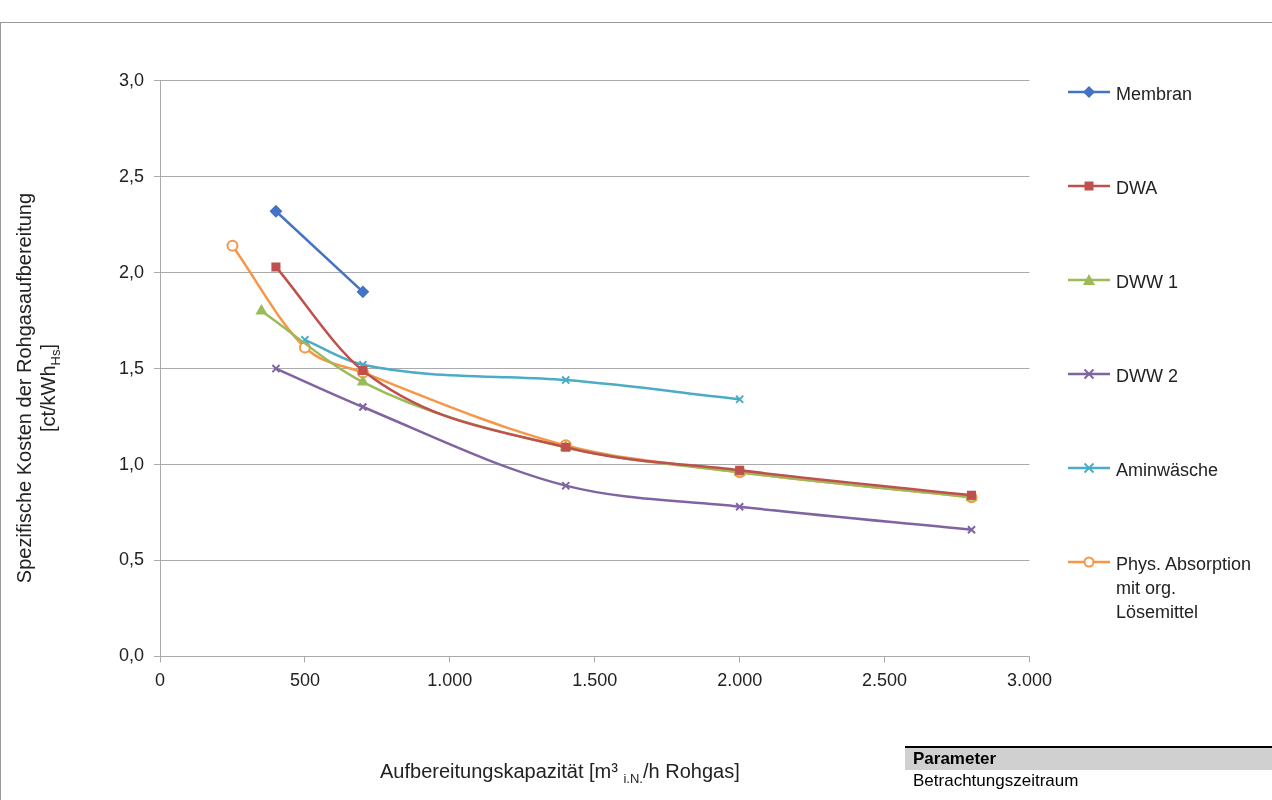 The width and height of the screenshot is (1272, 800). Describe the element at coordinates (595, 680) in the screenshot. I see `x-tick-label: 1.500` at that location.